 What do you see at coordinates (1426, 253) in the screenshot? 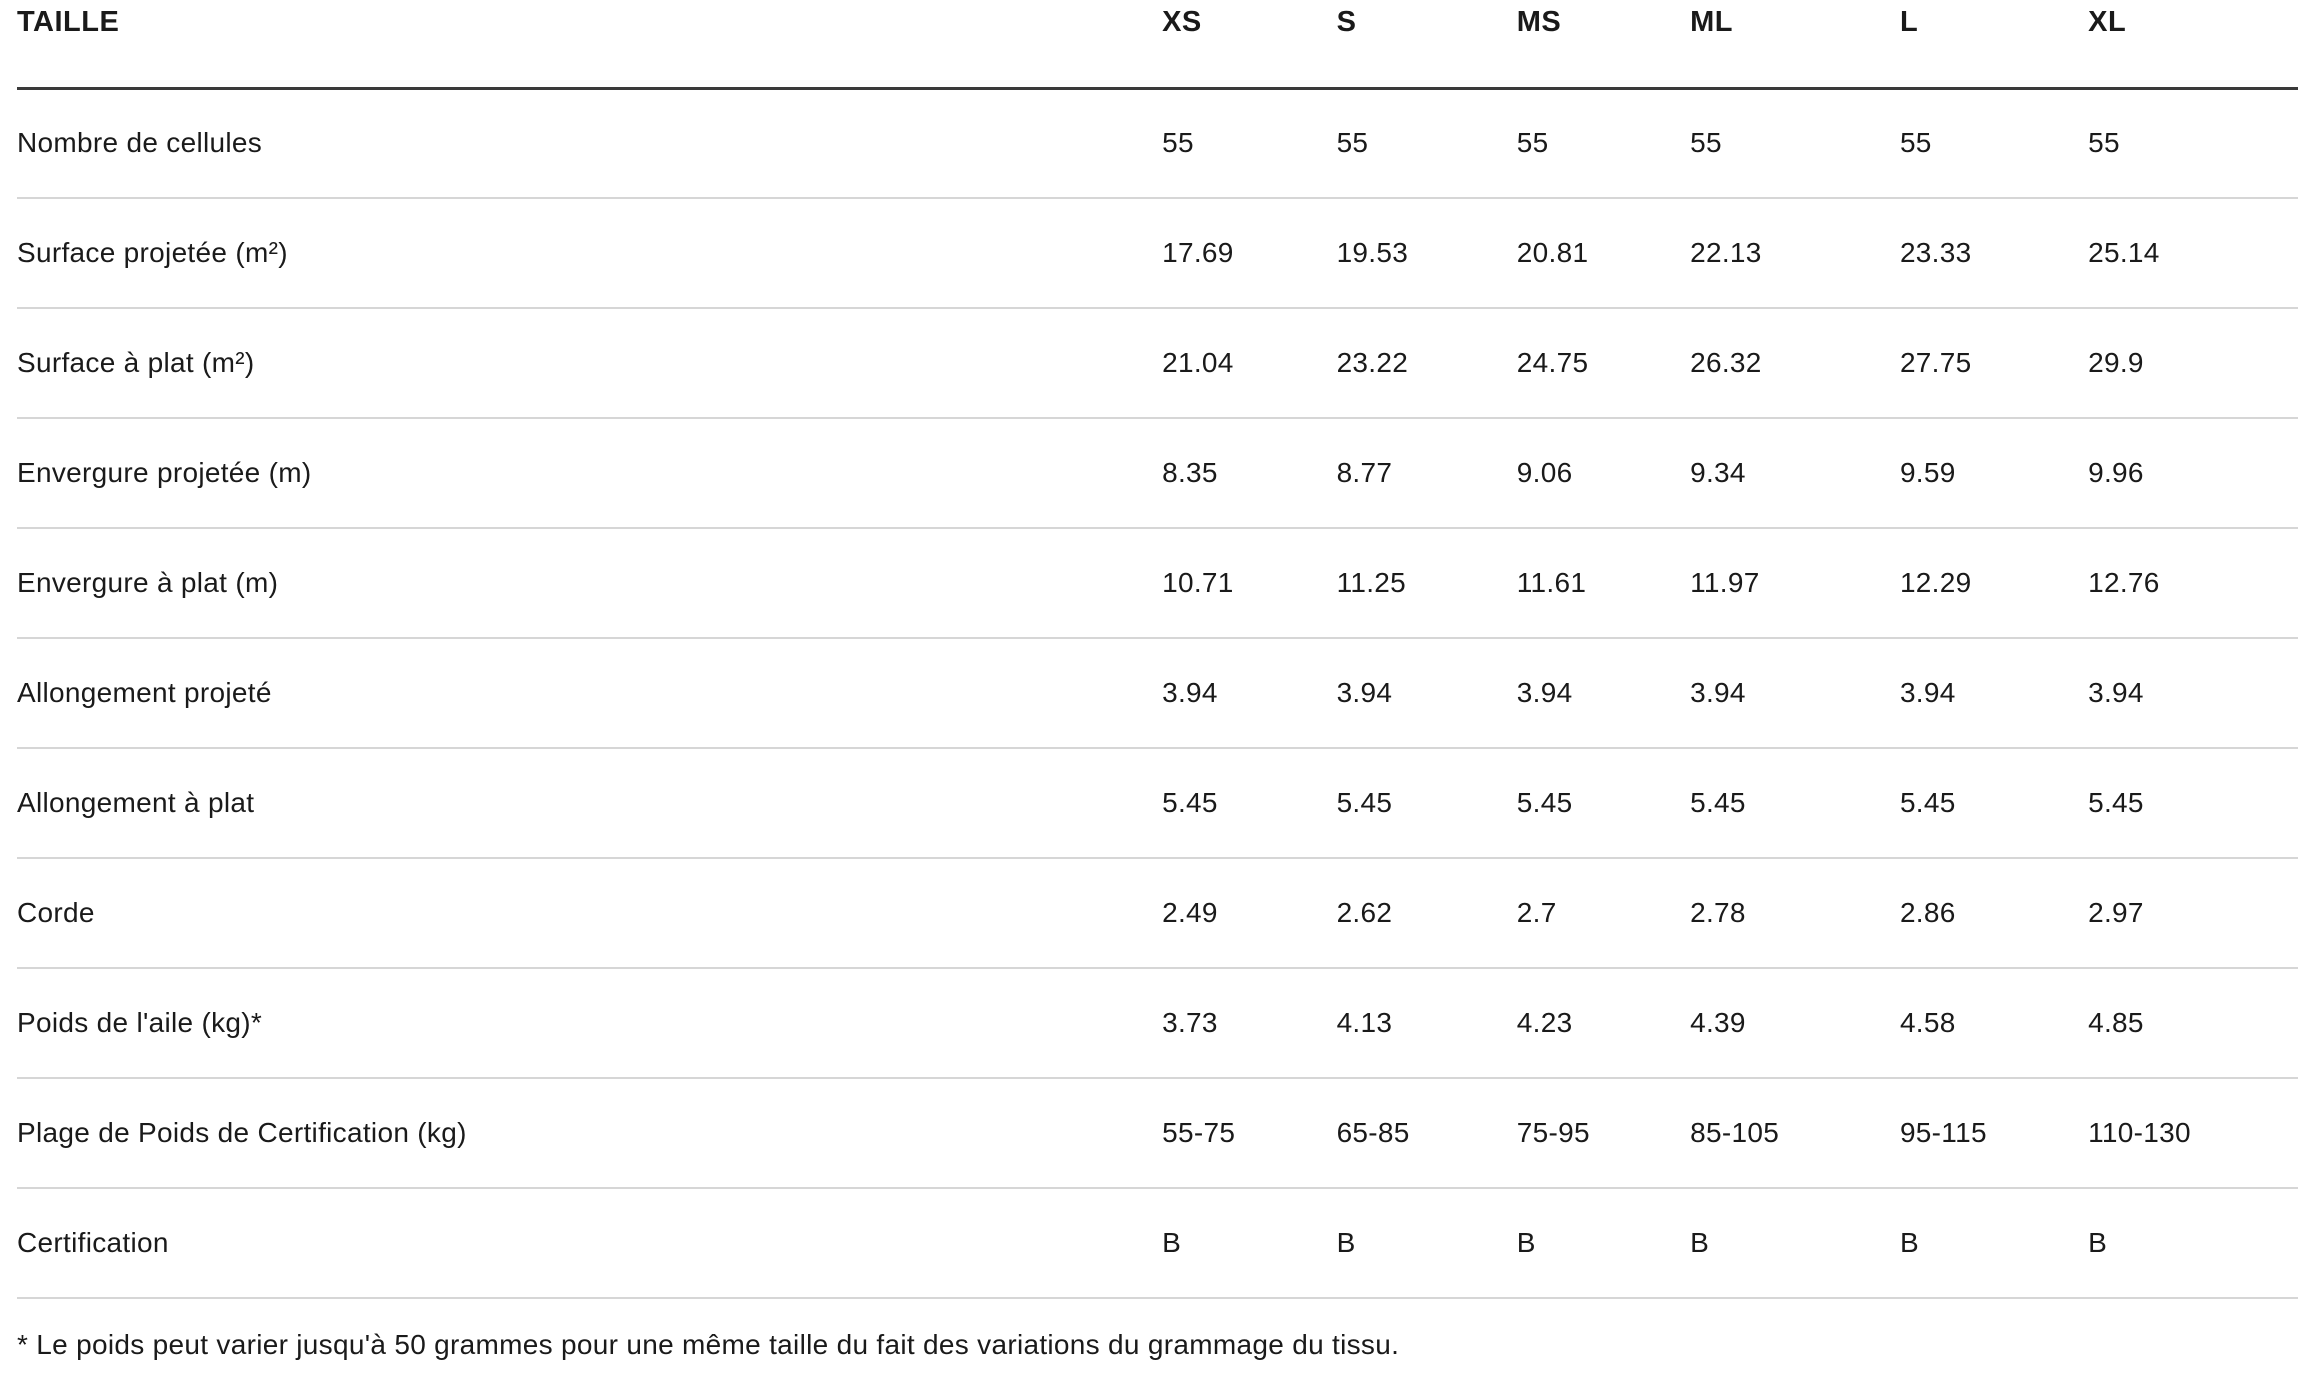
I see `cell-value: 19.53` at bounding box center [1426, 253].